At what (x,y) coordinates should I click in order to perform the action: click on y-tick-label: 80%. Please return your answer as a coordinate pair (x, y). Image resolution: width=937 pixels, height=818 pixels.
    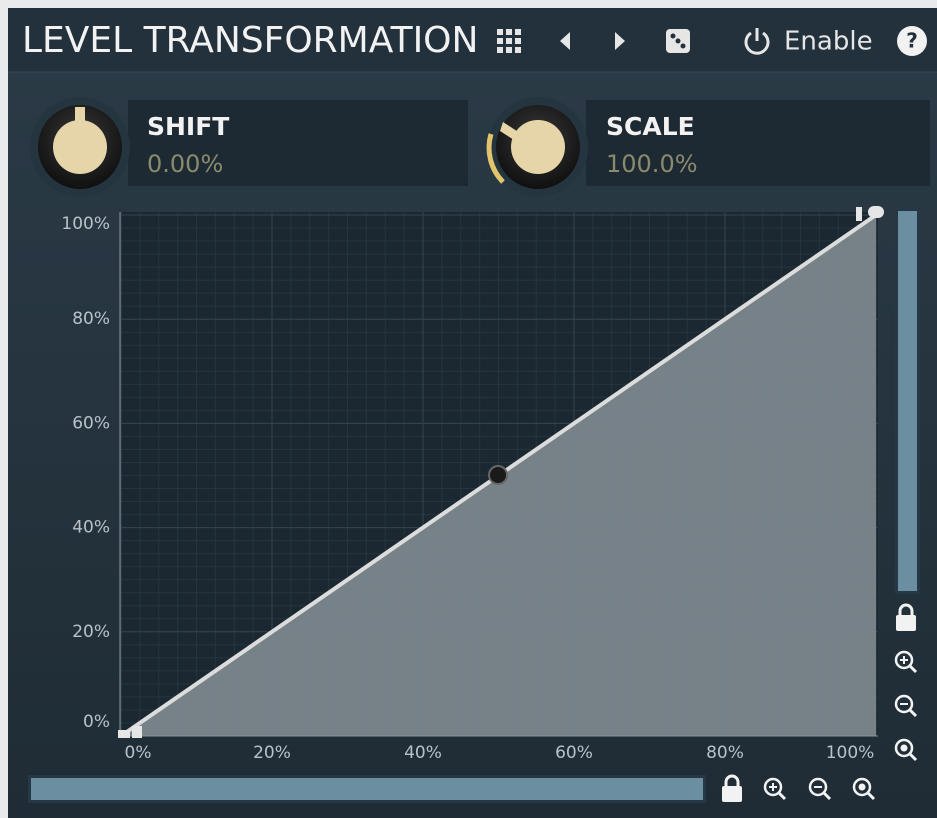
    Looking at the image, I should click on (91, 319).